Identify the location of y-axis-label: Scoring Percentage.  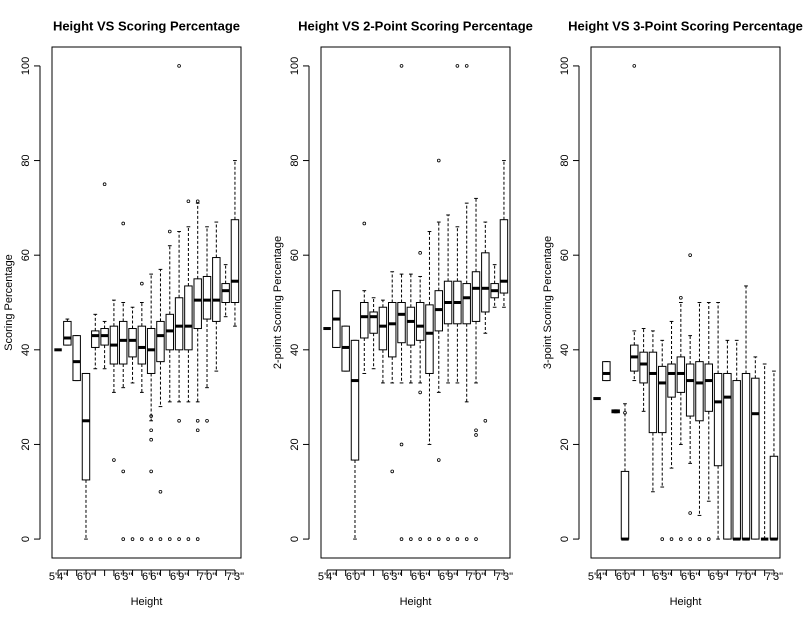
(9, 302).